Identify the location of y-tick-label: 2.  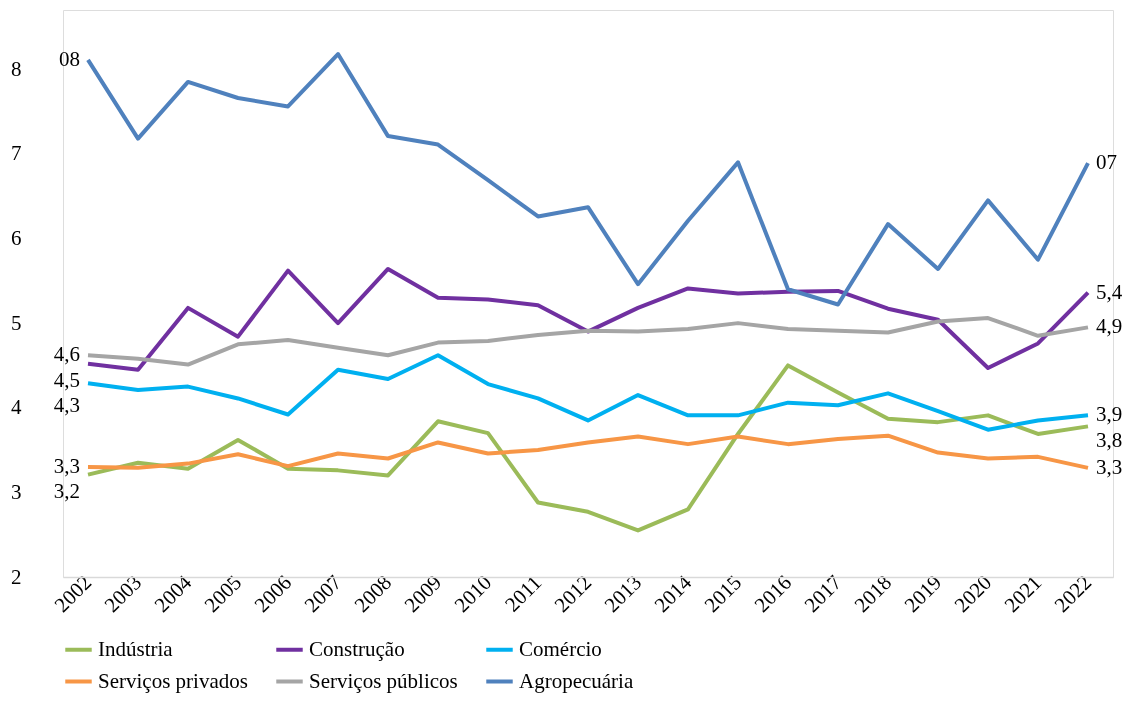
(16, 576).